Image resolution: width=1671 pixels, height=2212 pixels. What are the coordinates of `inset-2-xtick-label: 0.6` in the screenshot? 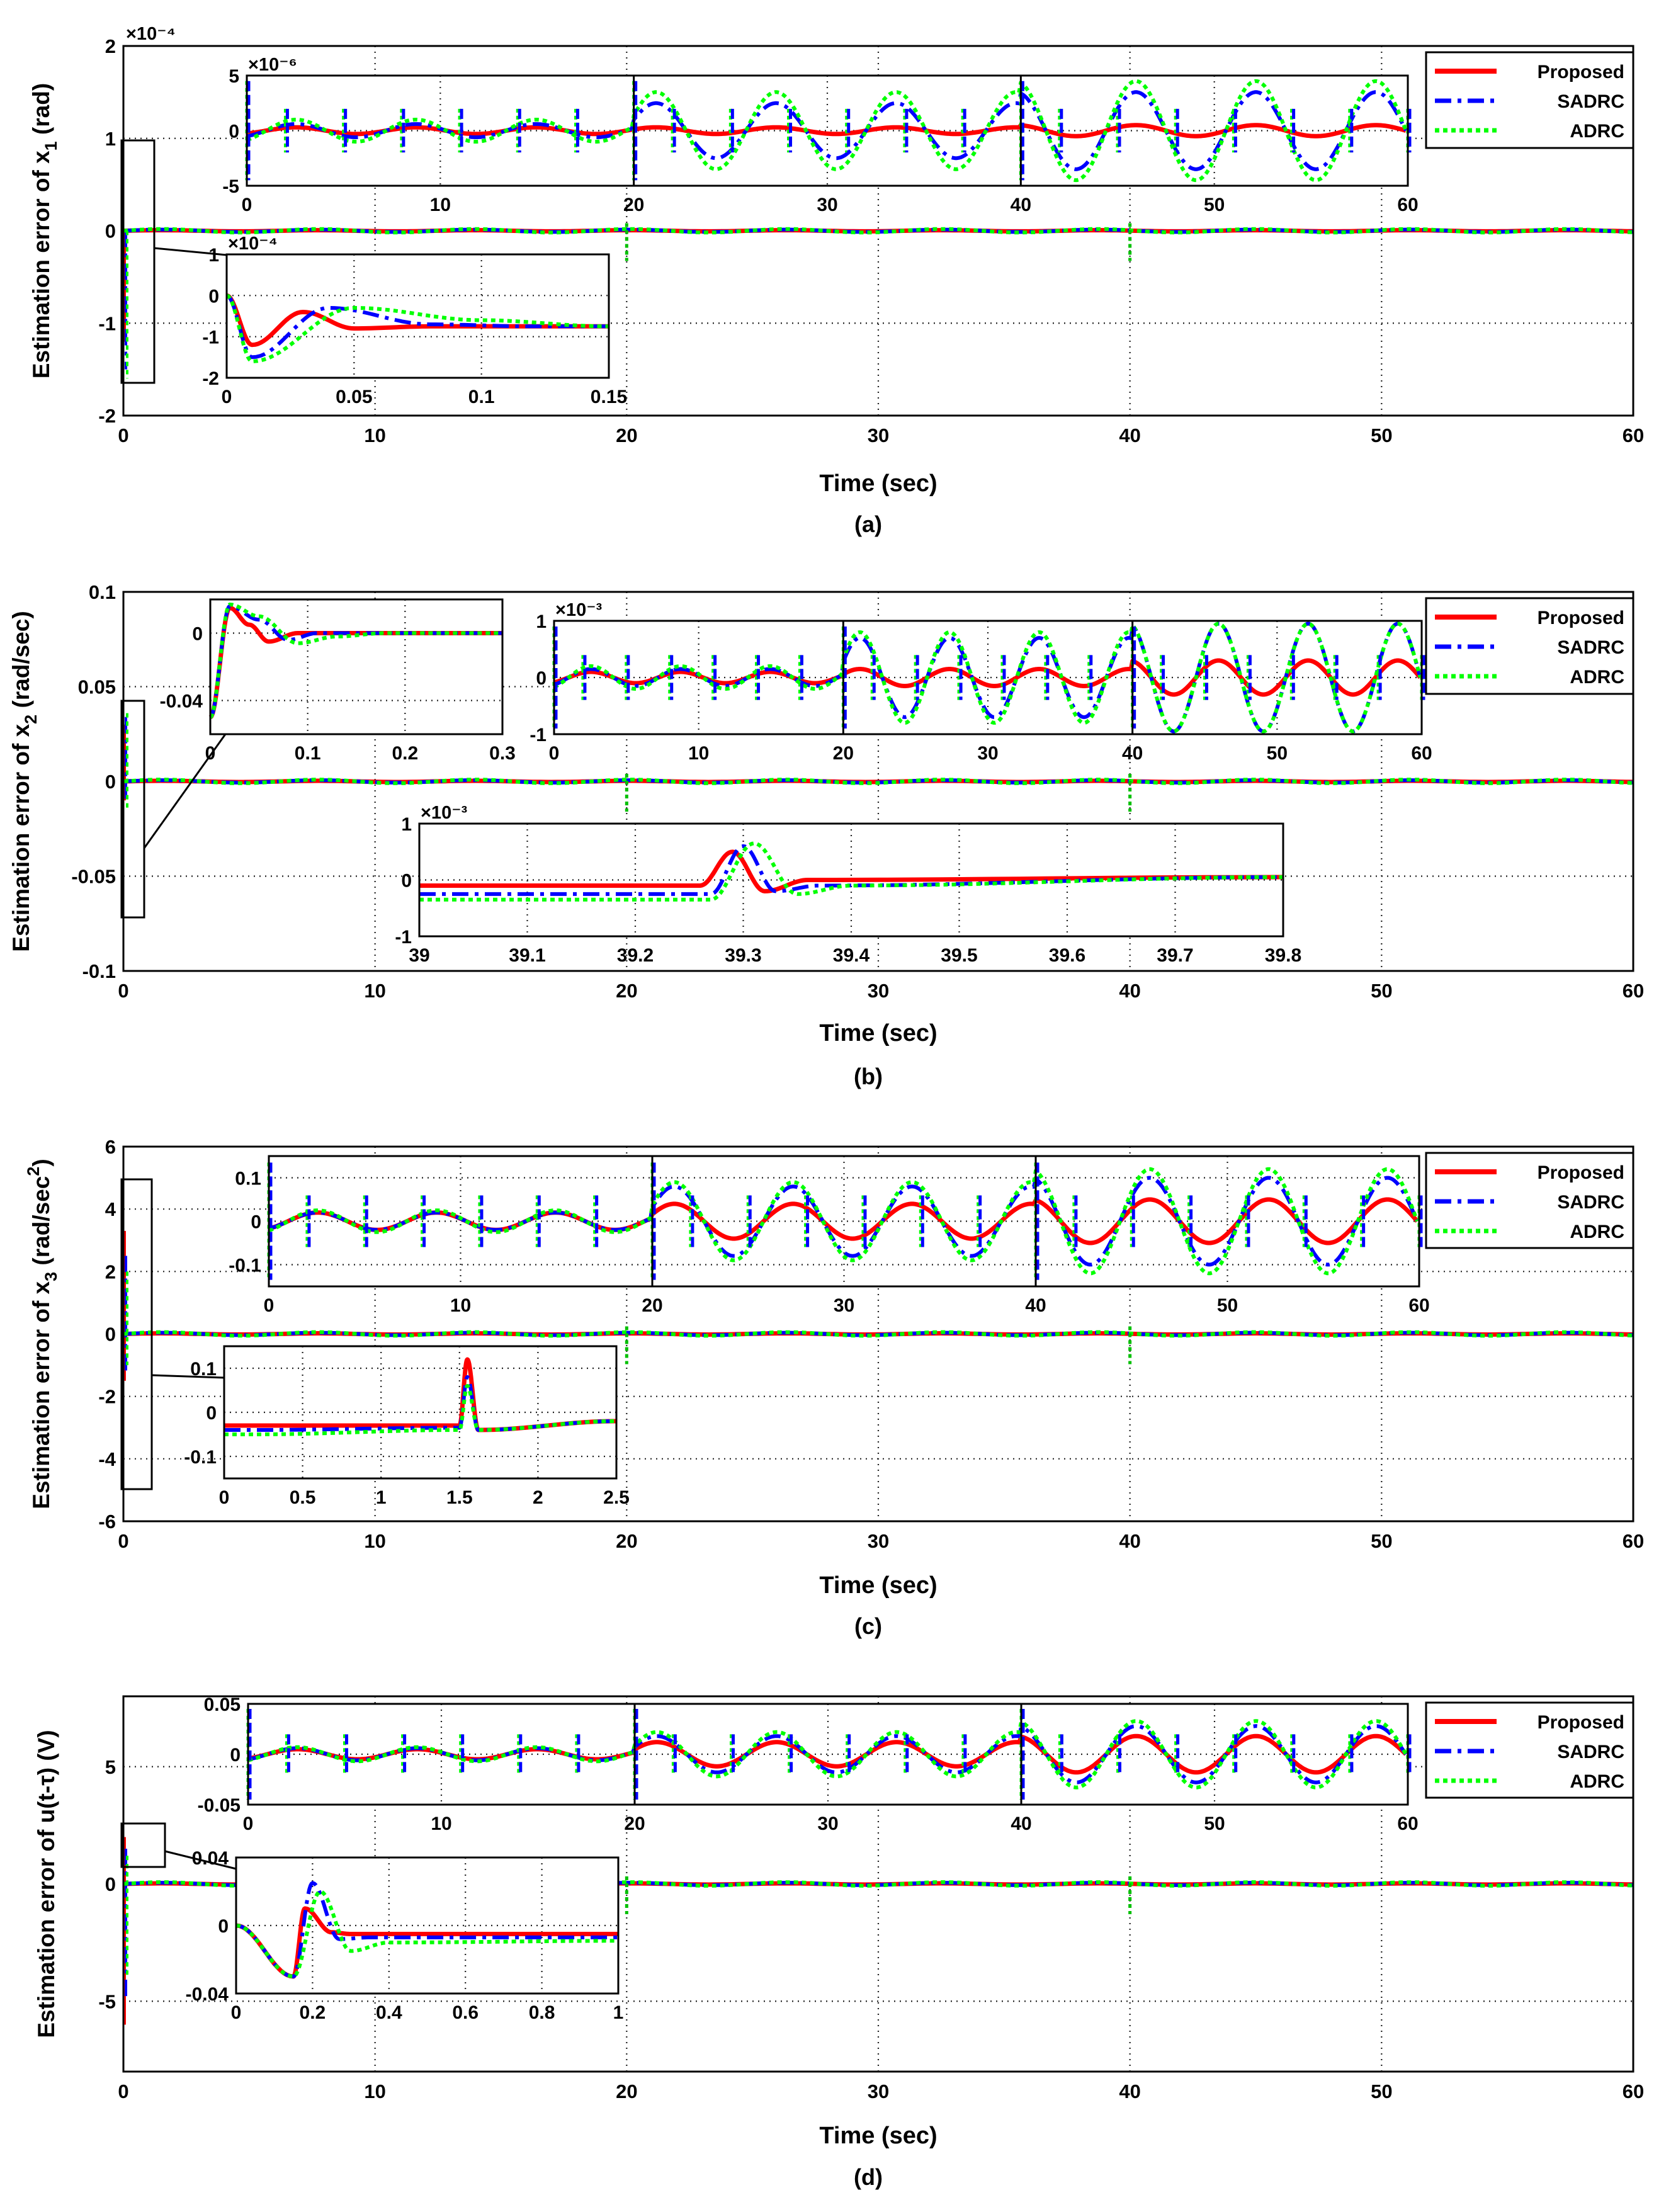 It's located at (465, 2012).